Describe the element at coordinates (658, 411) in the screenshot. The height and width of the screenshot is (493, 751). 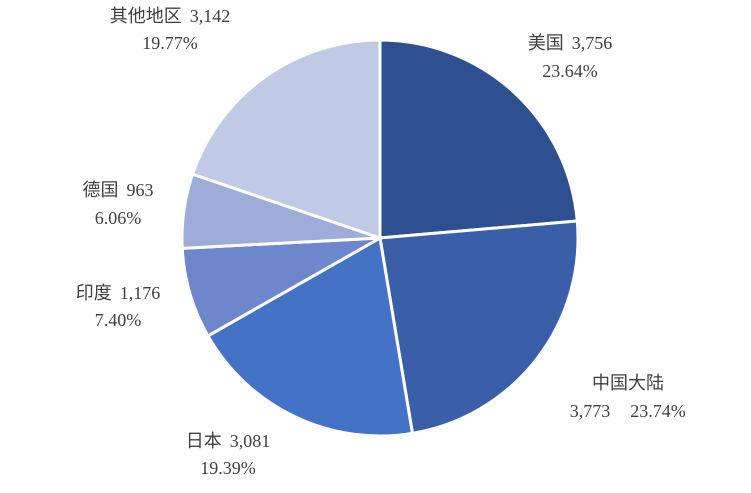
I see `percent-label: 23.74%` at that location.